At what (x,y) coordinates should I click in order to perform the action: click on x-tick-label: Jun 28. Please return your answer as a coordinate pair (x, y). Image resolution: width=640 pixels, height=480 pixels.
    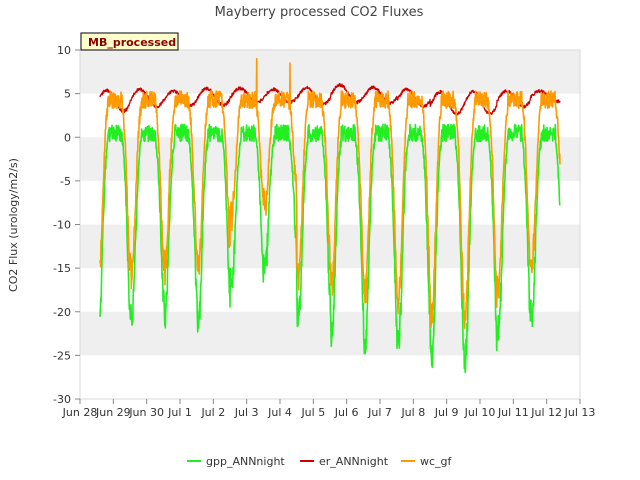
    Looking at the image, I should click on (80, 412).